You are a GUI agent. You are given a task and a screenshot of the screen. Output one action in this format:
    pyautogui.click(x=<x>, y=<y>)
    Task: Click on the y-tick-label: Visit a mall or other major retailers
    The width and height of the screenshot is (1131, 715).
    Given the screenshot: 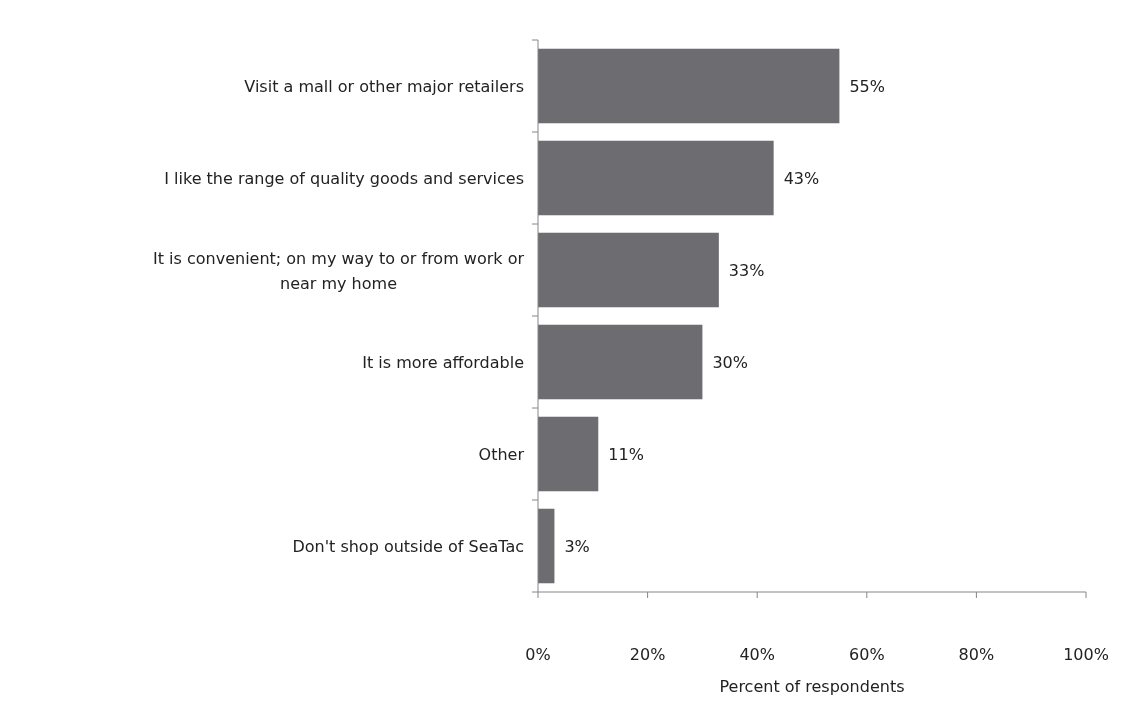 What is the action you would take?
    pyautogui.click(x=384, y=86)
    